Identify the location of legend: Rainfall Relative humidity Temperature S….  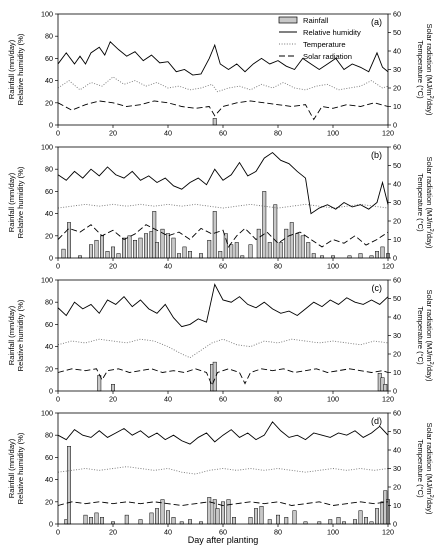
(319, 38).